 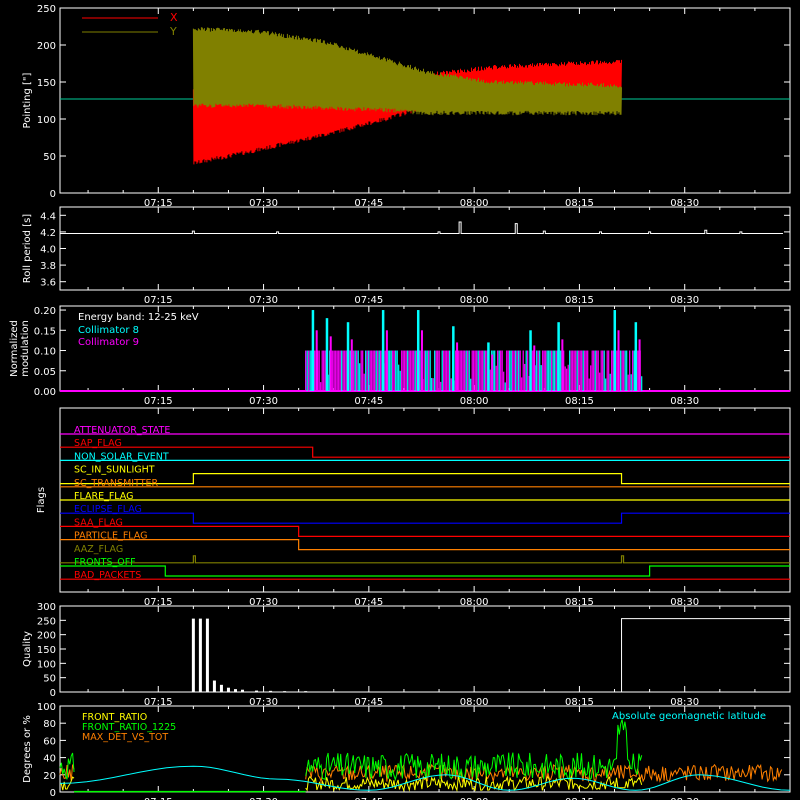 I want to click on legend-label: MAX_DET_VS_TOT, so click(x=125, y=737).